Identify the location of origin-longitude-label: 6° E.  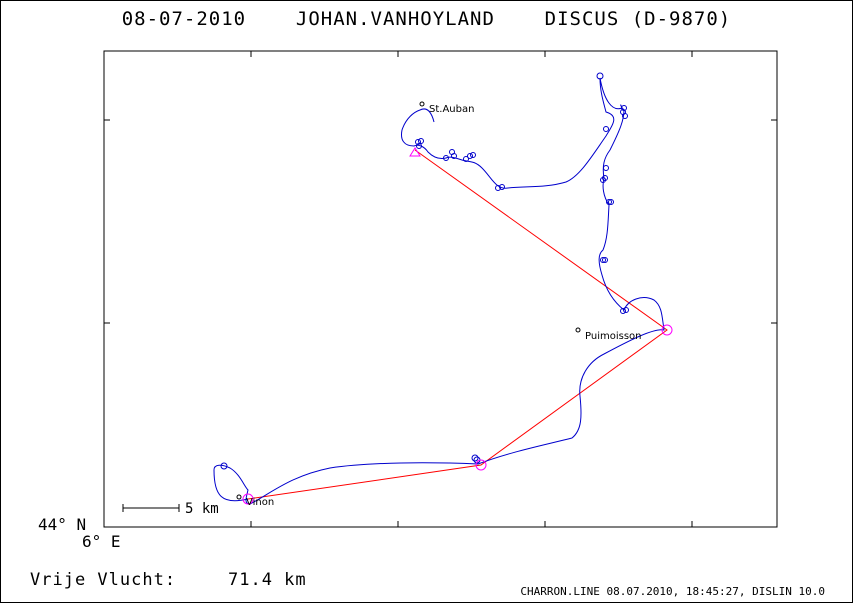
(101, 541).